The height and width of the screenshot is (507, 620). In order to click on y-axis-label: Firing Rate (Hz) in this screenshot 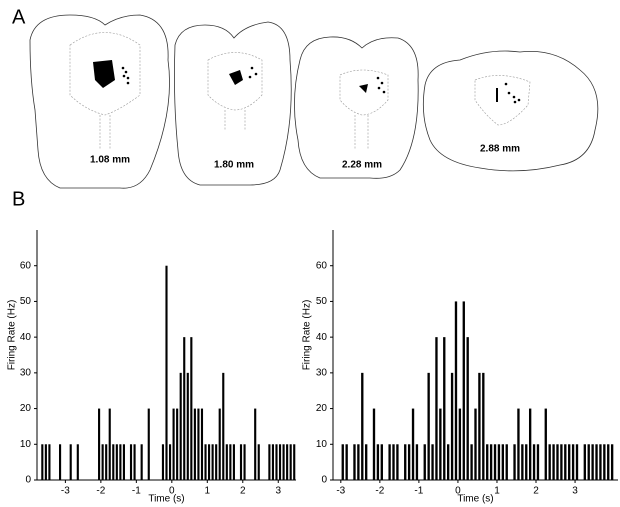, I will do `click(12, 335)`.